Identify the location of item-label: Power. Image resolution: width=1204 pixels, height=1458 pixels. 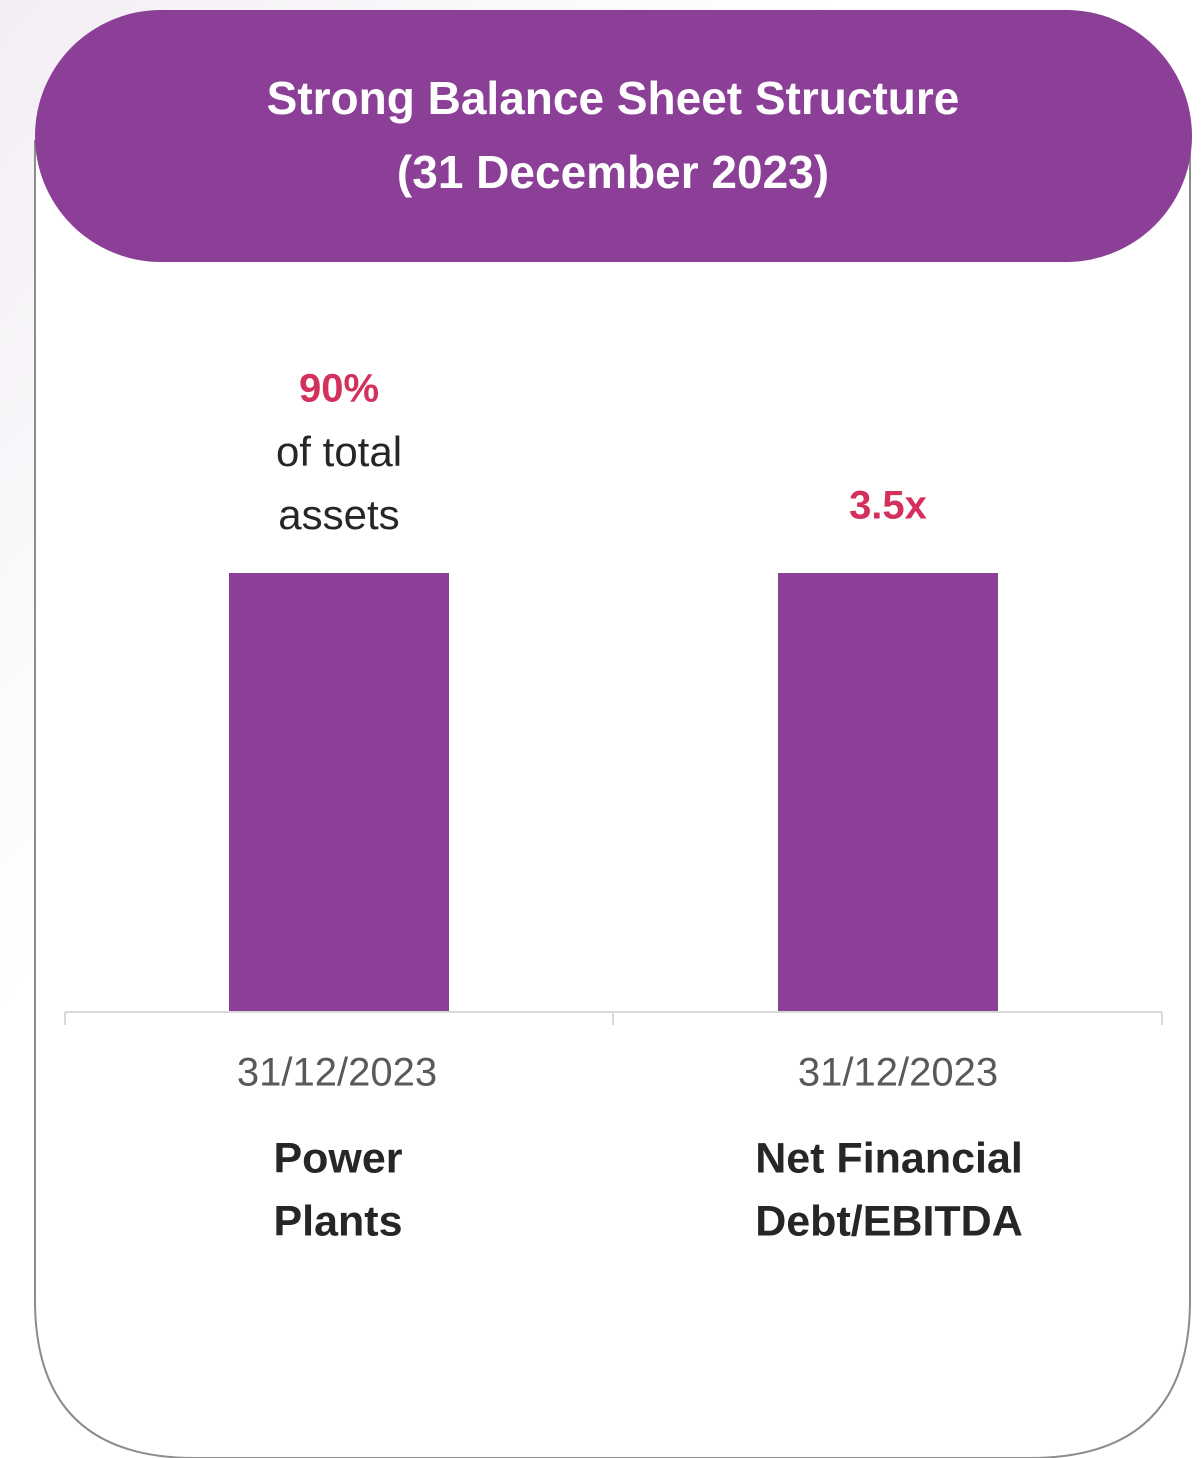
(337, 1158).